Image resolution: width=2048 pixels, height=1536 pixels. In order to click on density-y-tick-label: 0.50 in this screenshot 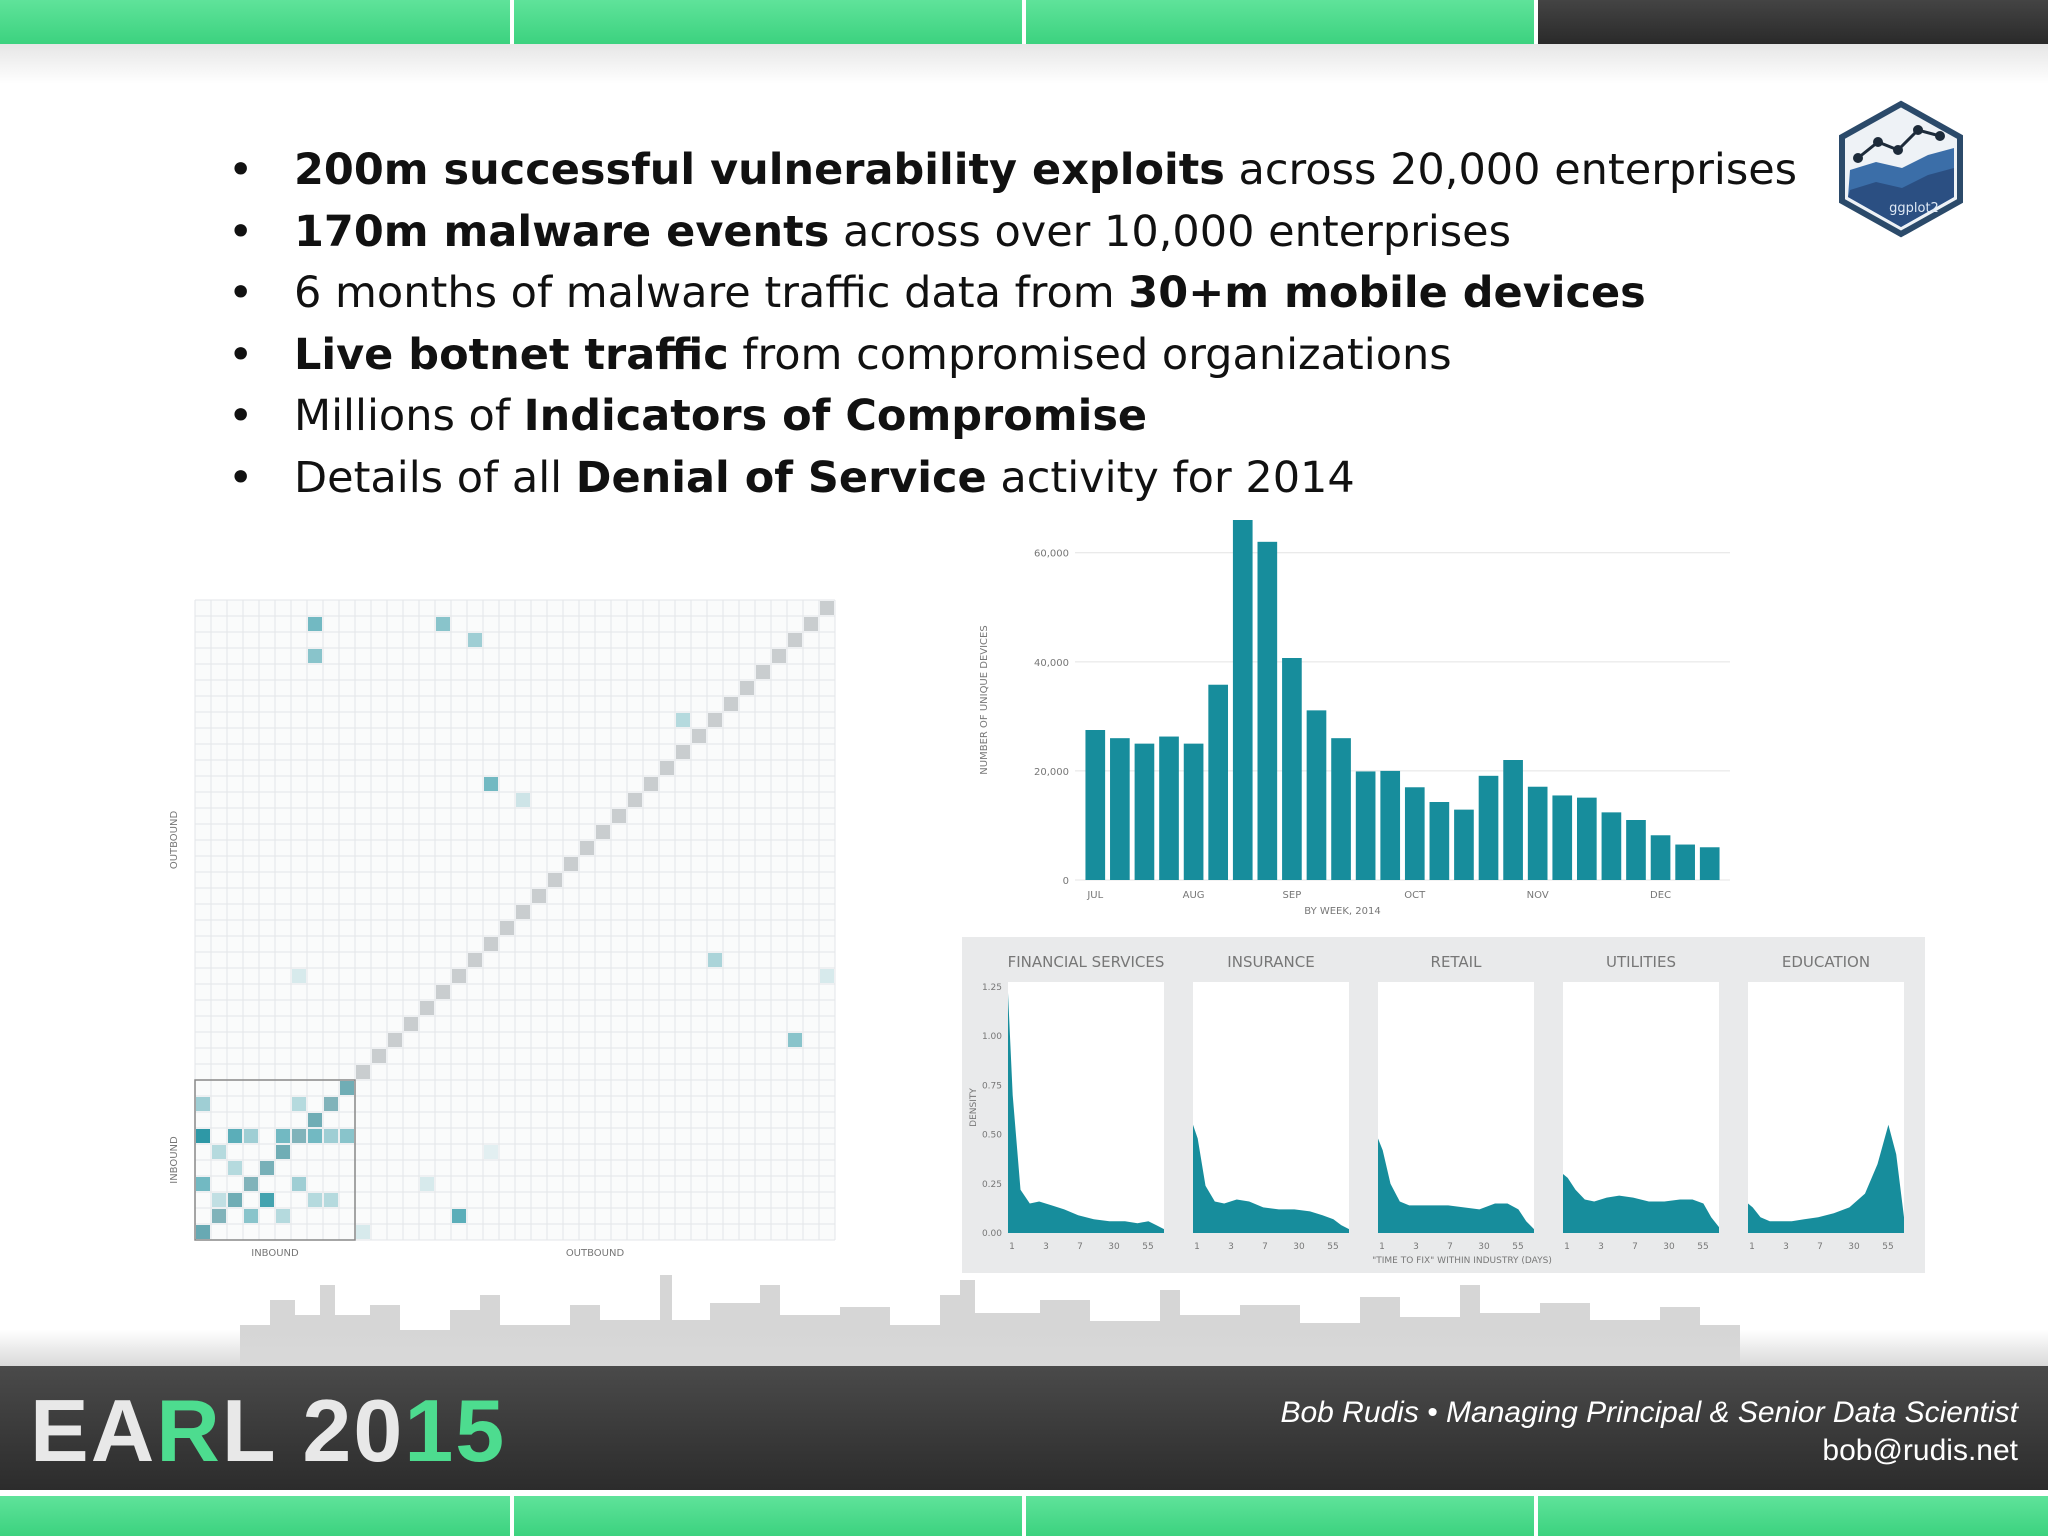, I will do `click(992, 1136)`.